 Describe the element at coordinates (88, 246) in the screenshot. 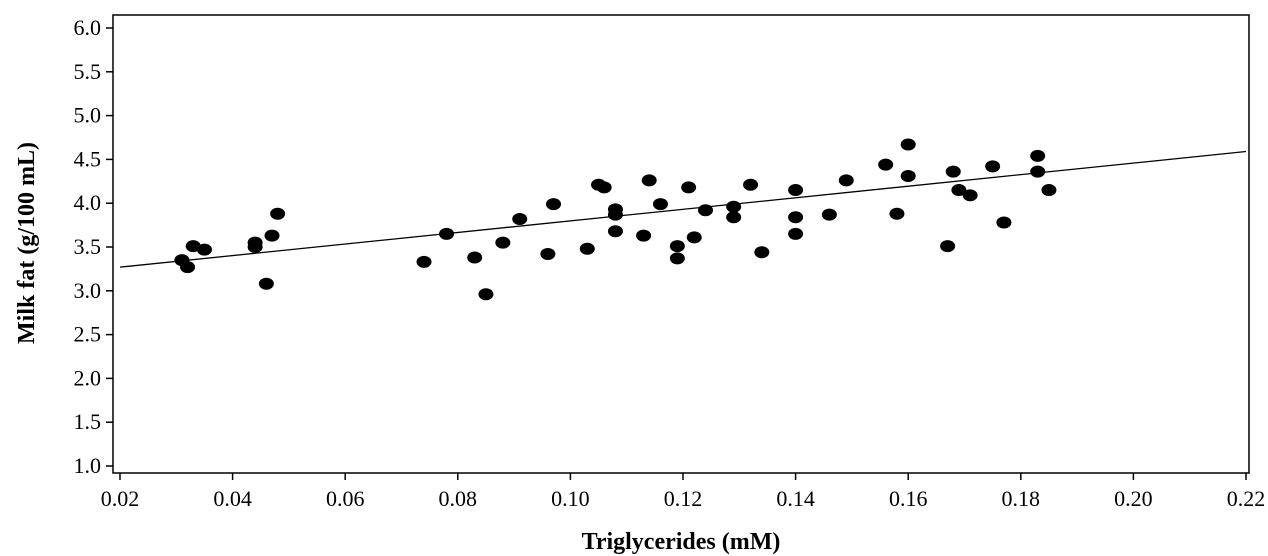

I see `y-tick-label: 3.5` at that location.